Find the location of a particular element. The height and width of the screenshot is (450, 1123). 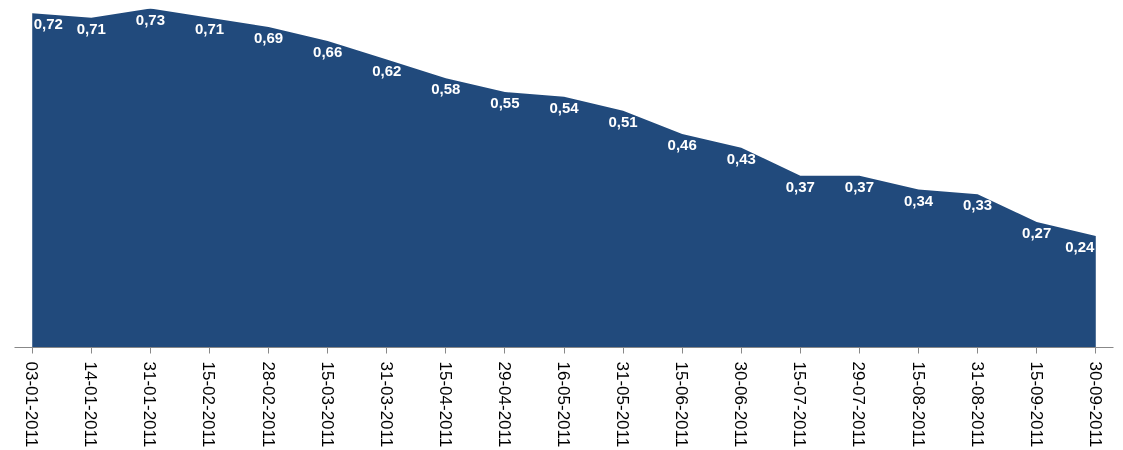

x-tick-label: 16-05-2011 is located at coordinates (563, 404).